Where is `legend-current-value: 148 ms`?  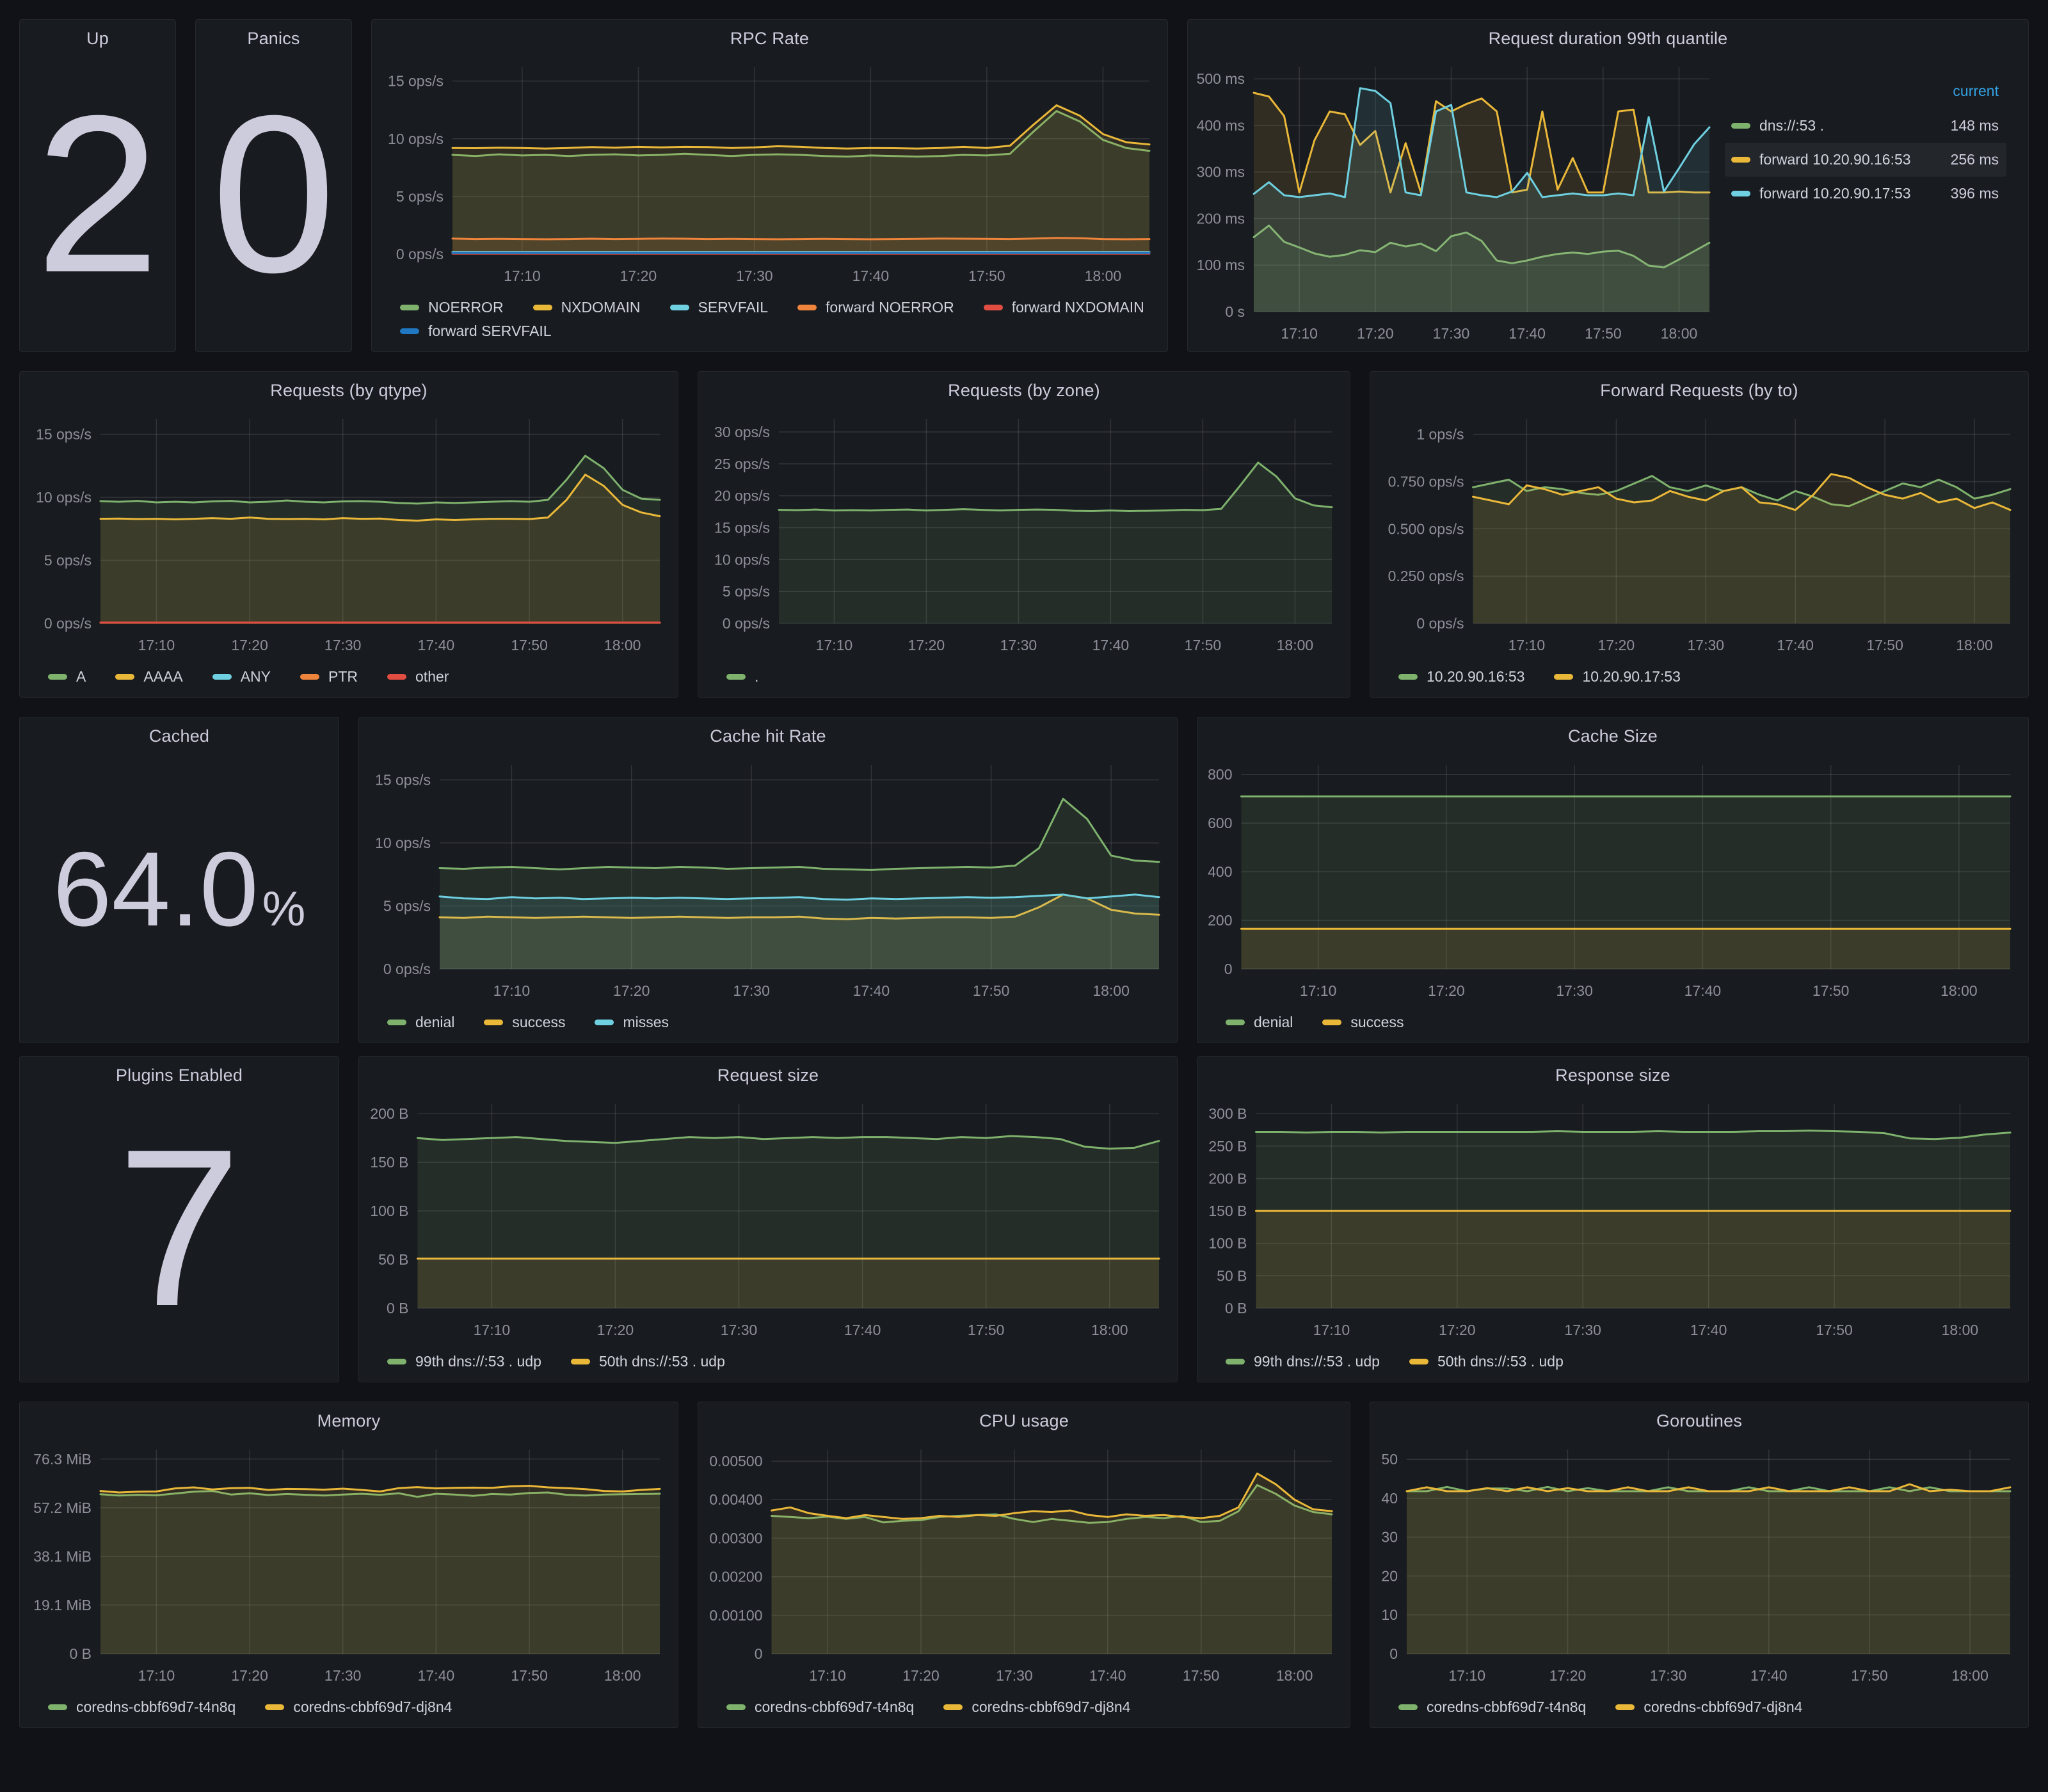
legend-current-value: 148 ms is located at coordinates (1974, 125).